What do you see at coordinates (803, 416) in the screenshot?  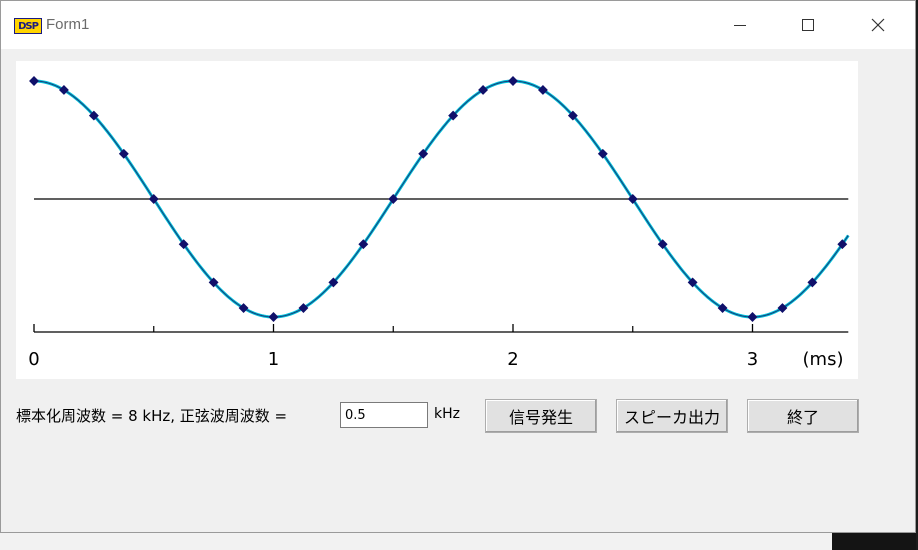 I see `exit-button: 終了` at bounding box center [803, 416].